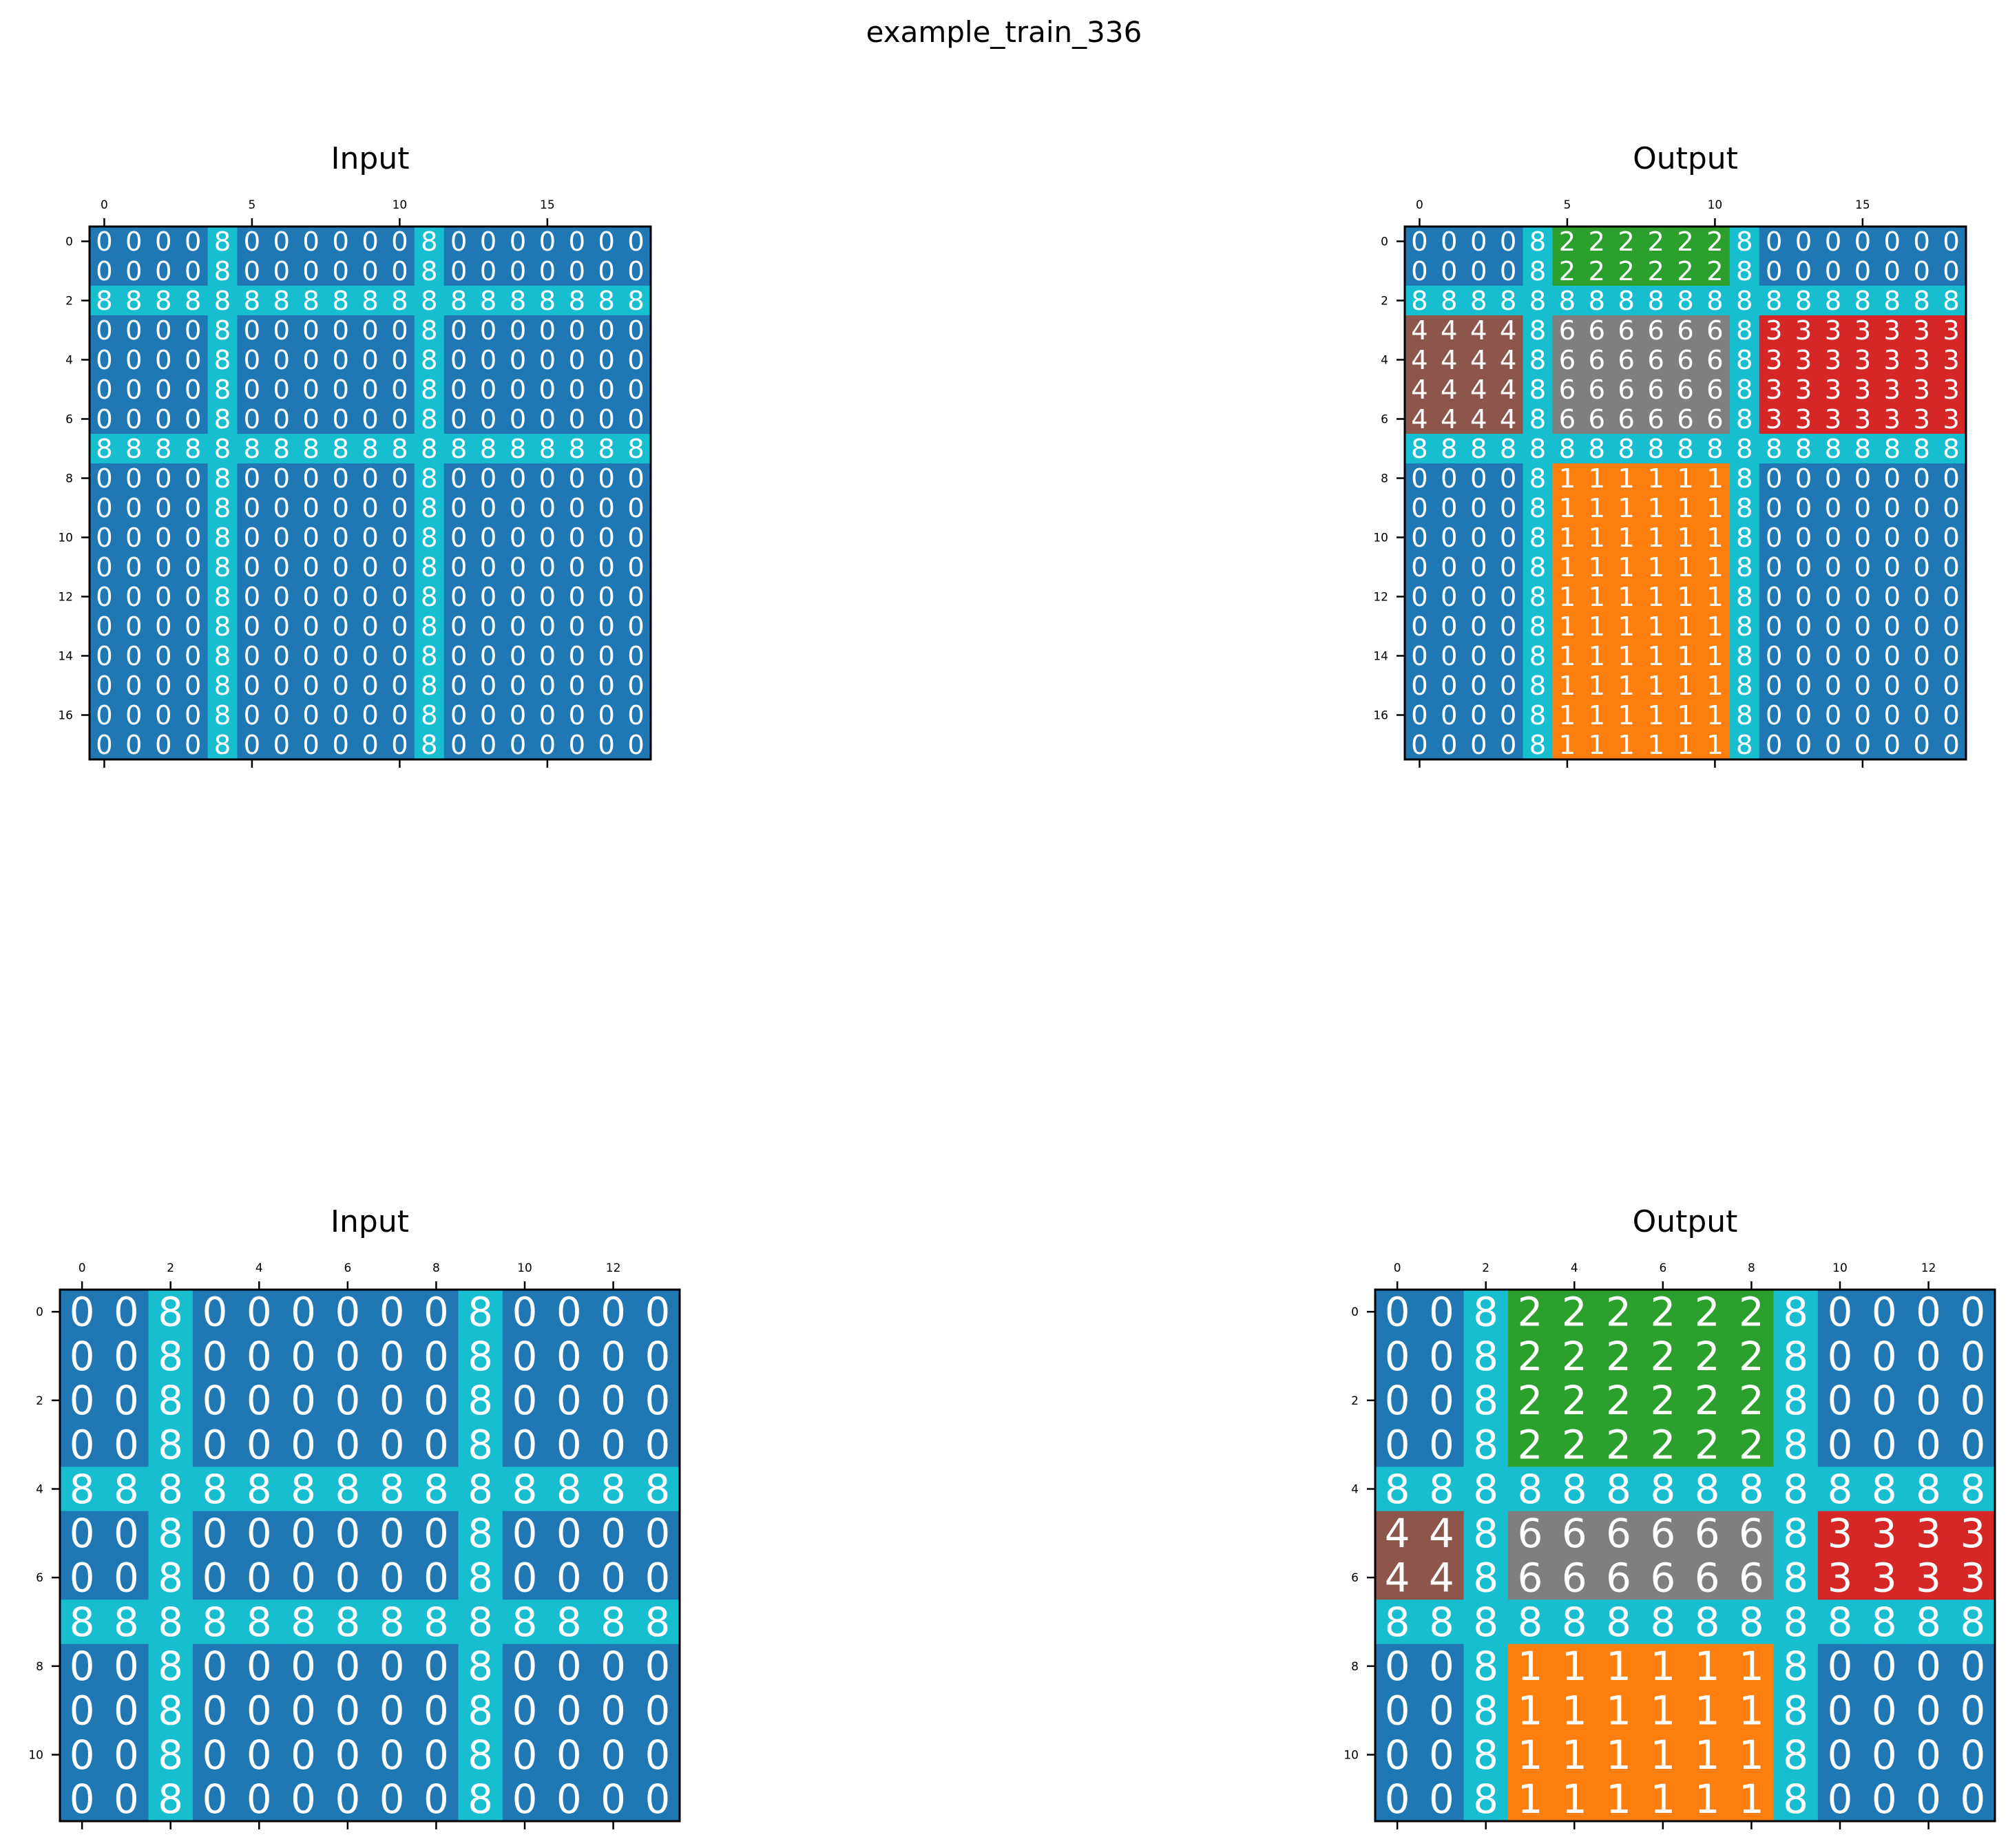 This screenshot has width=2008, height=1848. I want to click on y-tick-label: 8, so click(1385, 479).